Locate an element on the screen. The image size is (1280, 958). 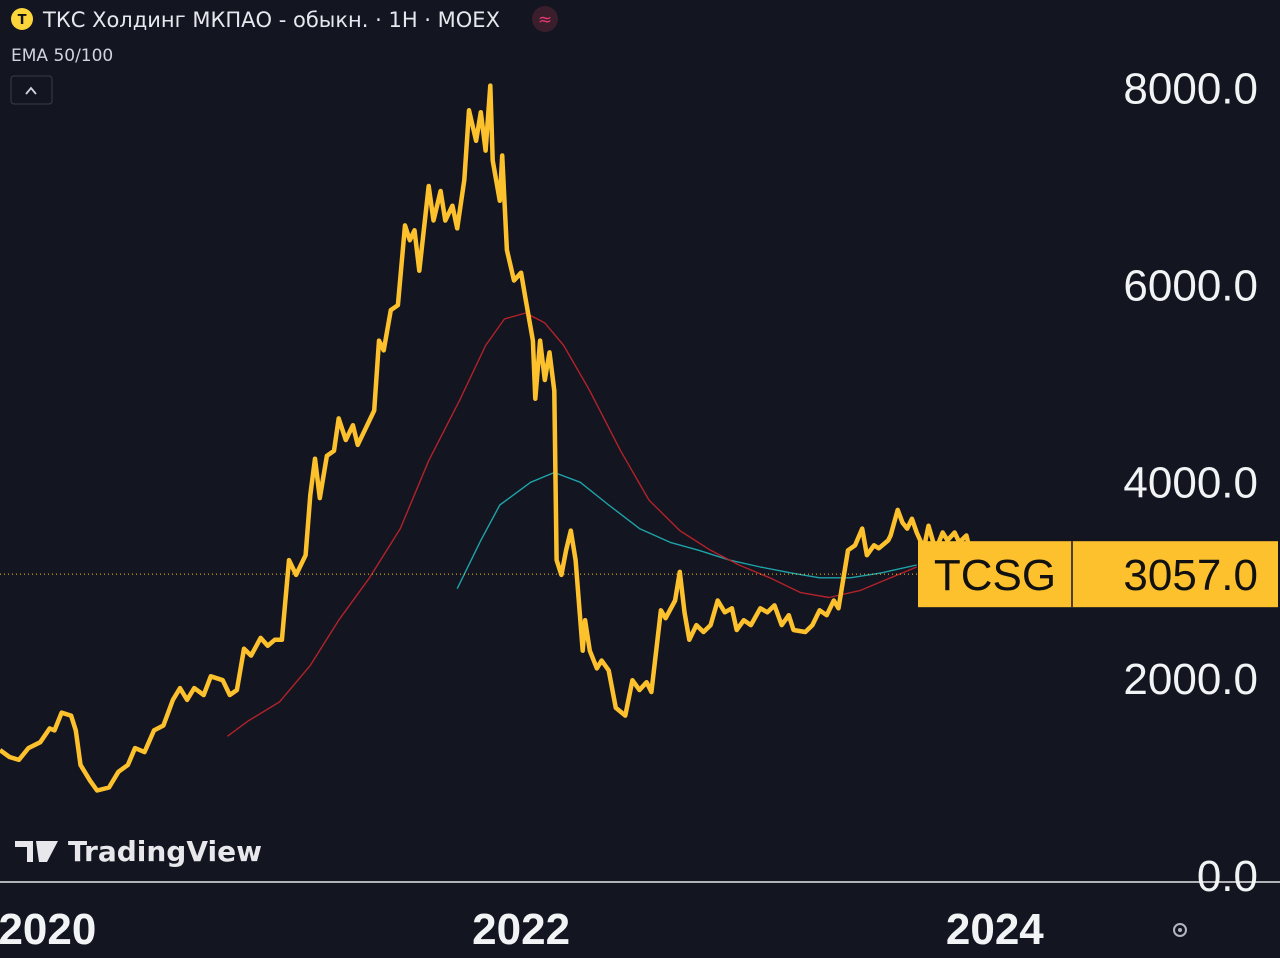
settings-icon is located at coordinates (1180, 930).